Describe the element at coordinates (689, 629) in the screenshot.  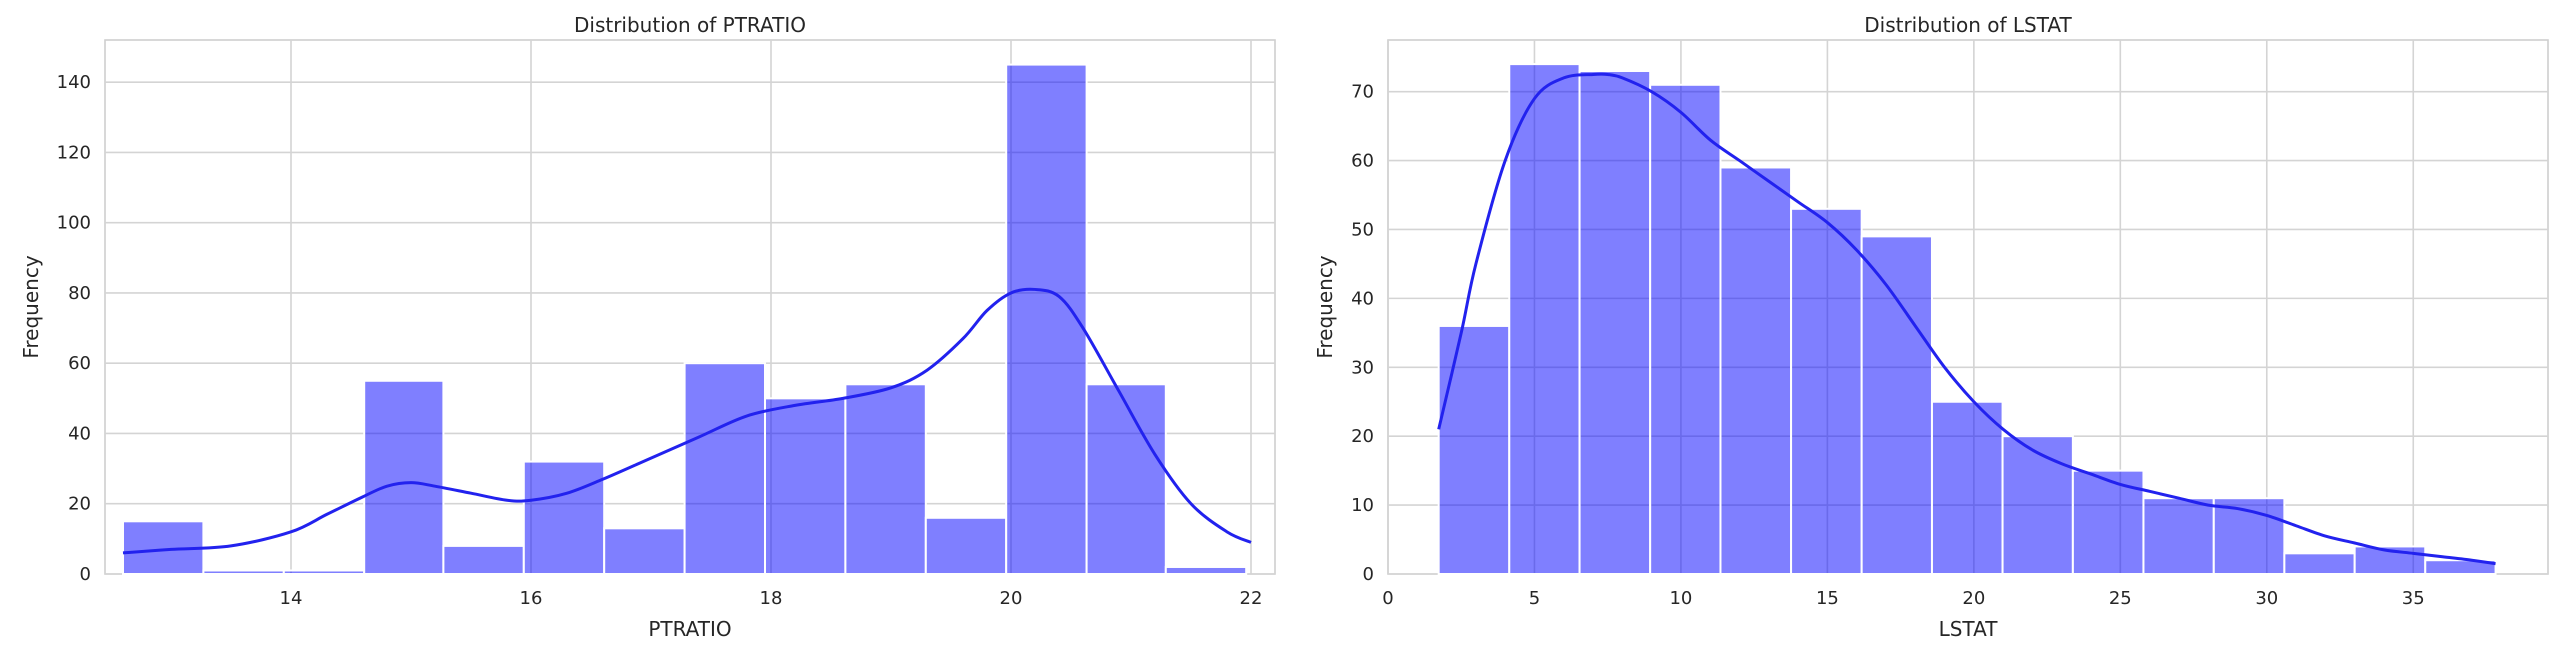
I see `x-axis-label: PTRATIO` at that location.